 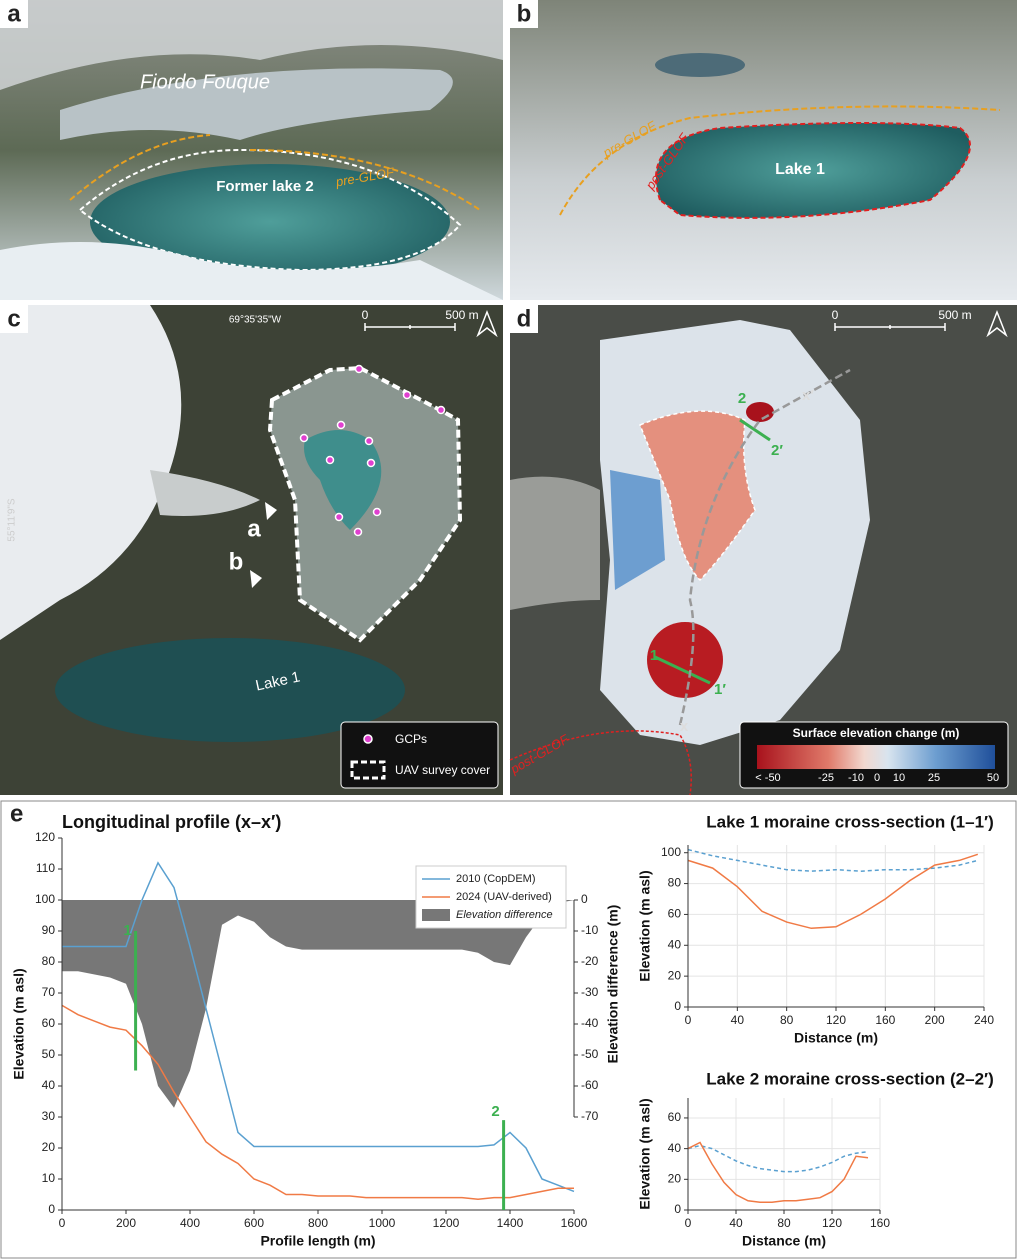 I want to click on panel-a: Fiordo Fouque Former lake 2 pre-GLOF a, so click(x=251, y=150).